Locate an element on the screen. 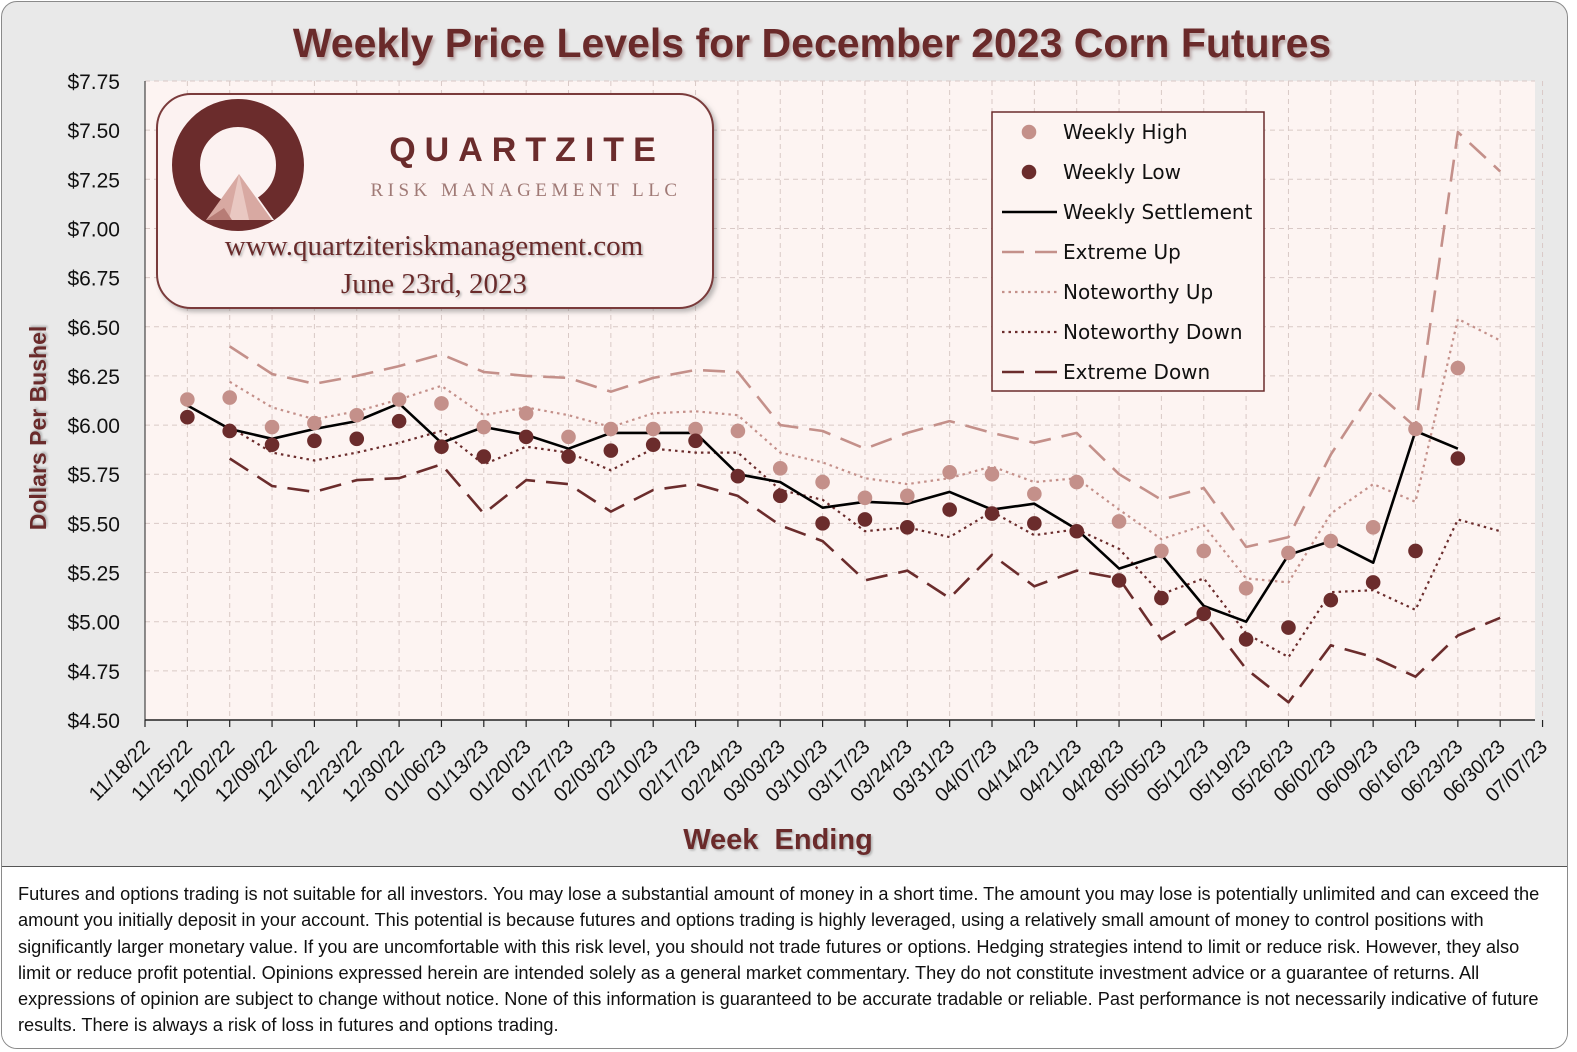  legend-item-weekly-settlement: Weekly Settlement is located at coordinates (1127, 212).